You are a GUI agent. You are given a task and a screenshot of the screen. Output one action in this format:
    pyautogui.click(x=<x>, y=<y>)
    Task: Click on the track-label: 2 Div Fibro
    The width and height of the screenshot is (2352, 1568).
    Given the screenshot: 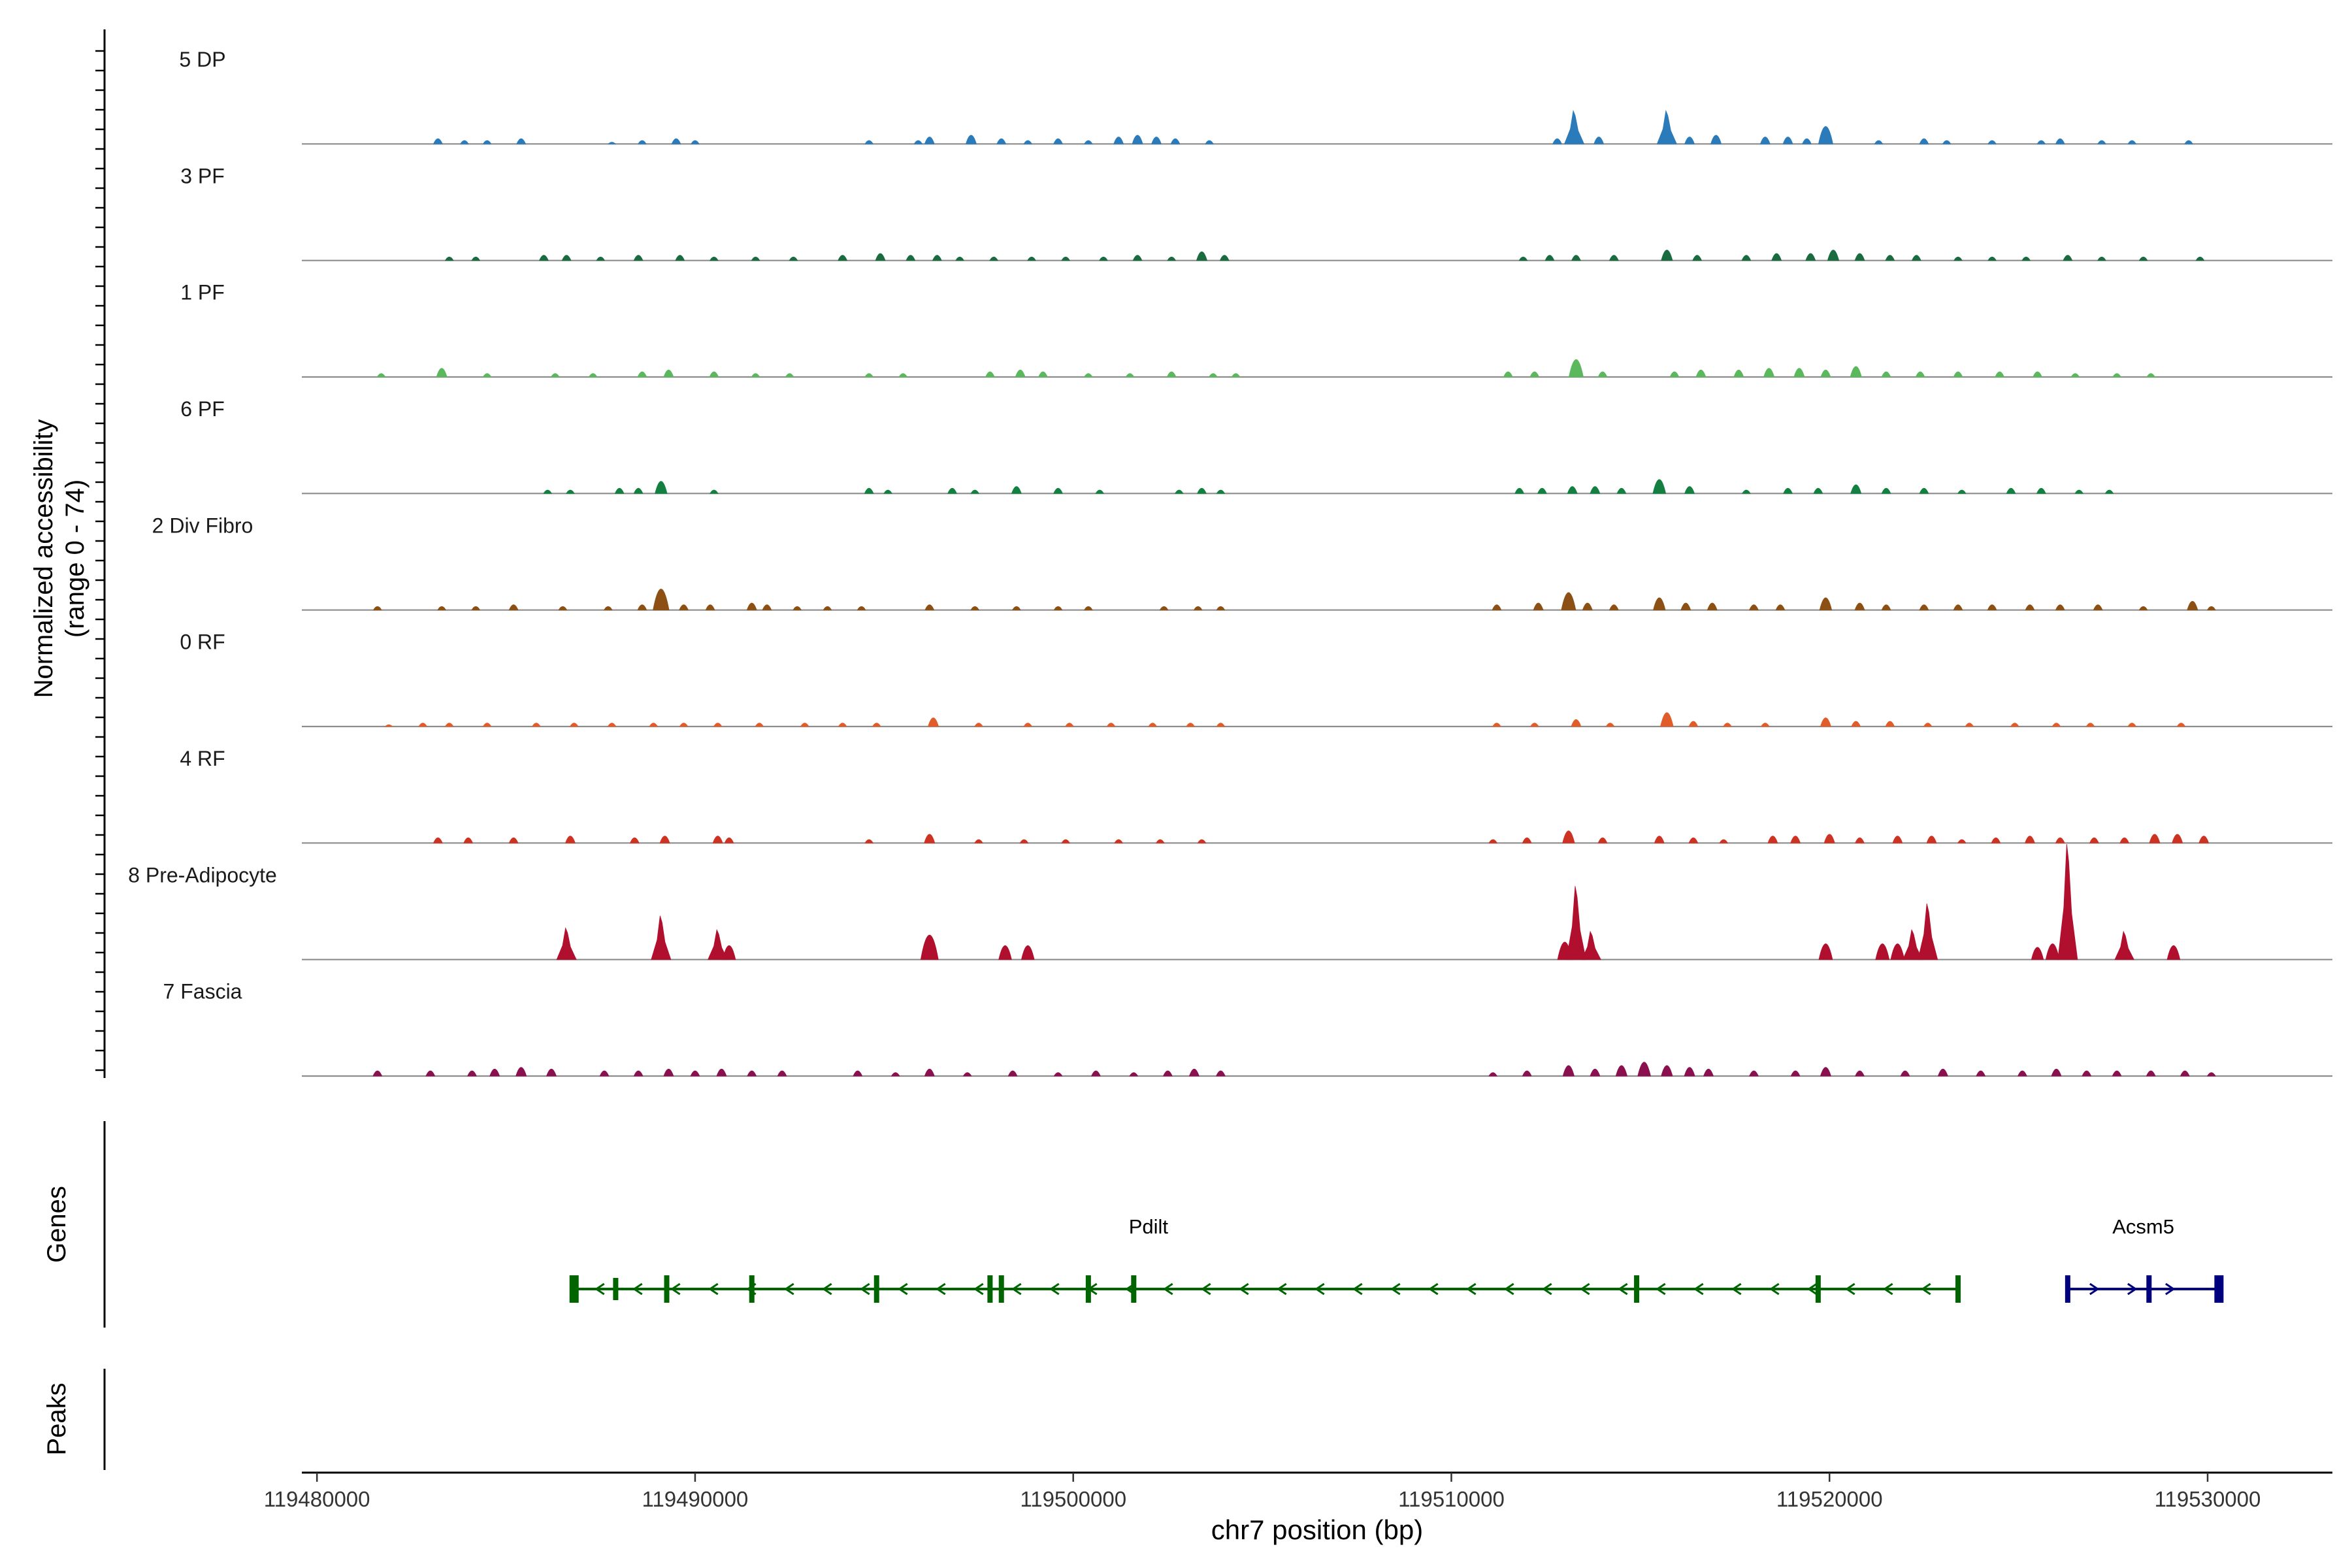 What is the action you would take?
    pyautogui.click(x=202, y=525)
    